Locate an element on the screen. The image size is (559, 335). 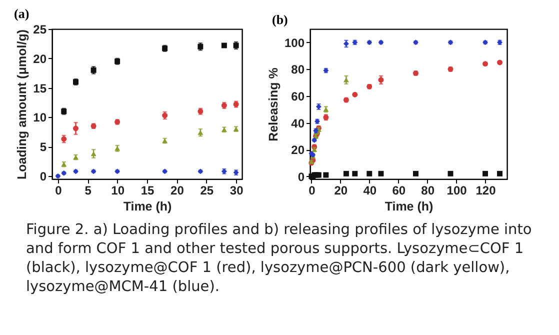
y-tick-label: 100 is located at coordinates (294, 43).